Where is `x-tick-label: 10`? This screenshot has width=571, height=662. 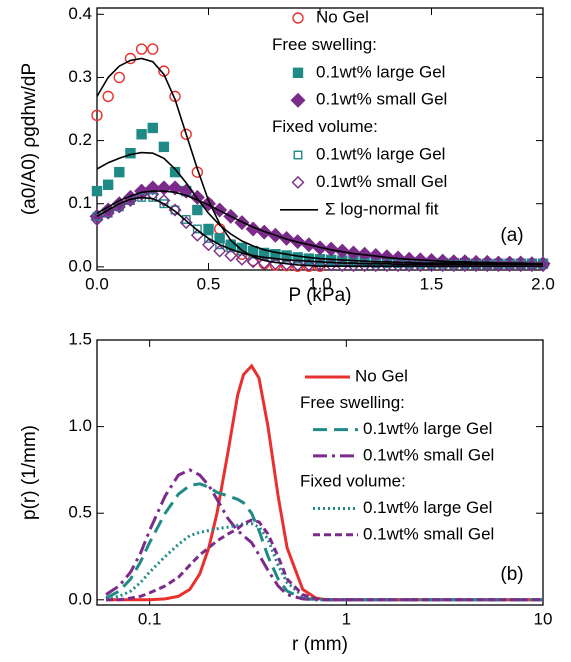 x-tick-label: 10 is located at coordinates (543, 618).